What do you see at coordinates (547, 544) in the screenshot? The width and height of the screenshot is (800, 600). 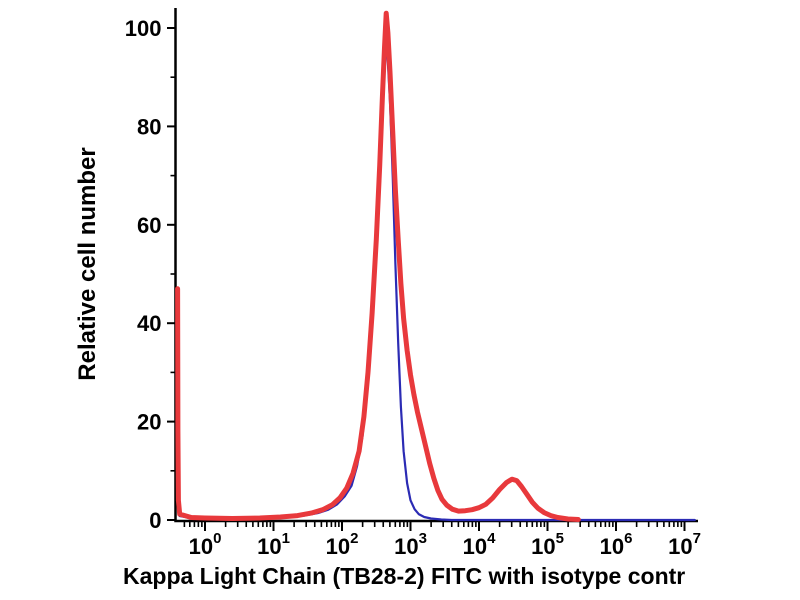 I see `x-tick-label: 10⁵` at bounding box center [547, 544].